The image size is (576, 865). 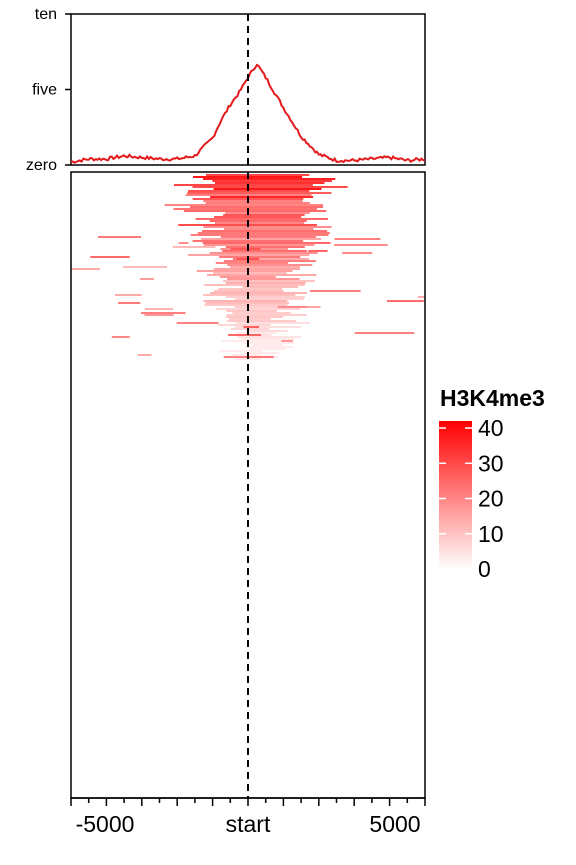 What do you see at coordinates (455, 495) in the screenshot?
I see `legend-colorbar` at bounding box center [455, 495].